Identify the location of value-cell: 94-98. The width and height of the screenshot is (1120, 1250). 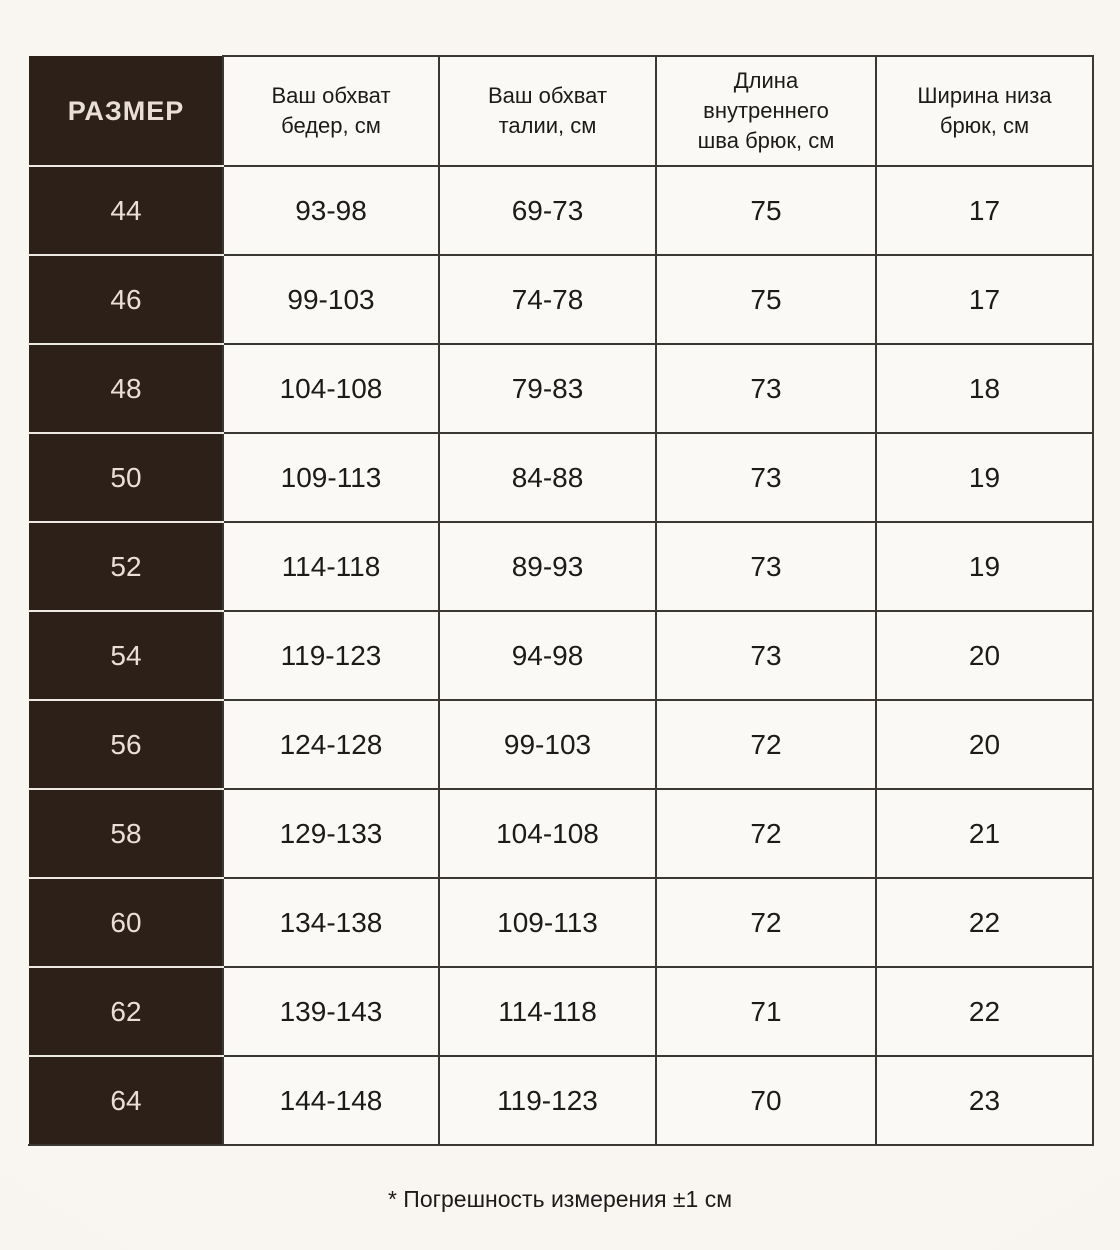
(547, 655).